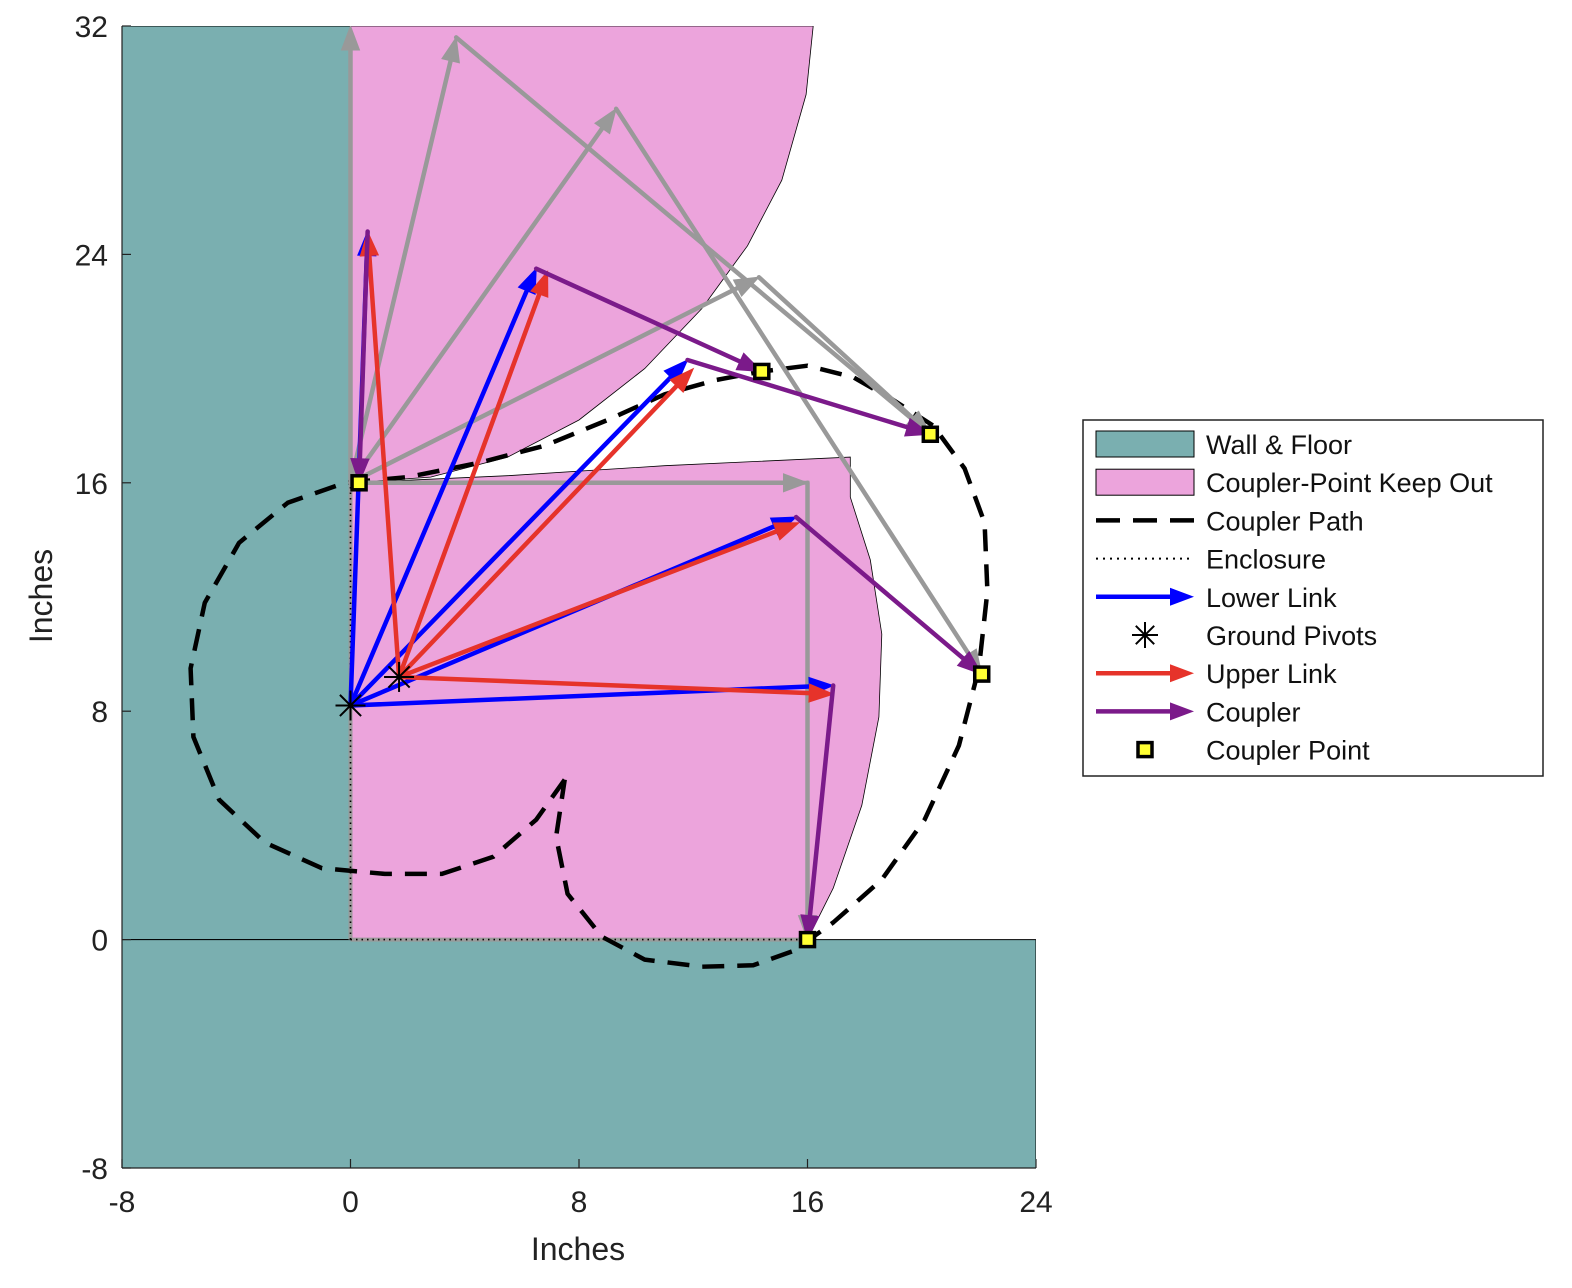 The height and width of the screenshot is (1288, 1572). Describe the element at coordinates (350, 1202) in the screenshot. I see `x-tick-label: 0` at that location.